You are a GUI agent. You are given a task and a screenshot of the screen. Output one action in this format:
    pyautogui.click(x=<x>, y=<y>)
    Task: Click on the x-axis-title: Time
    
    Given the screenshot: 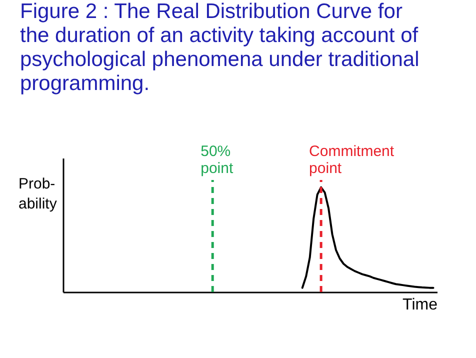 What is the action you would take?
    pyautogui.click(x=420, y=305)
    